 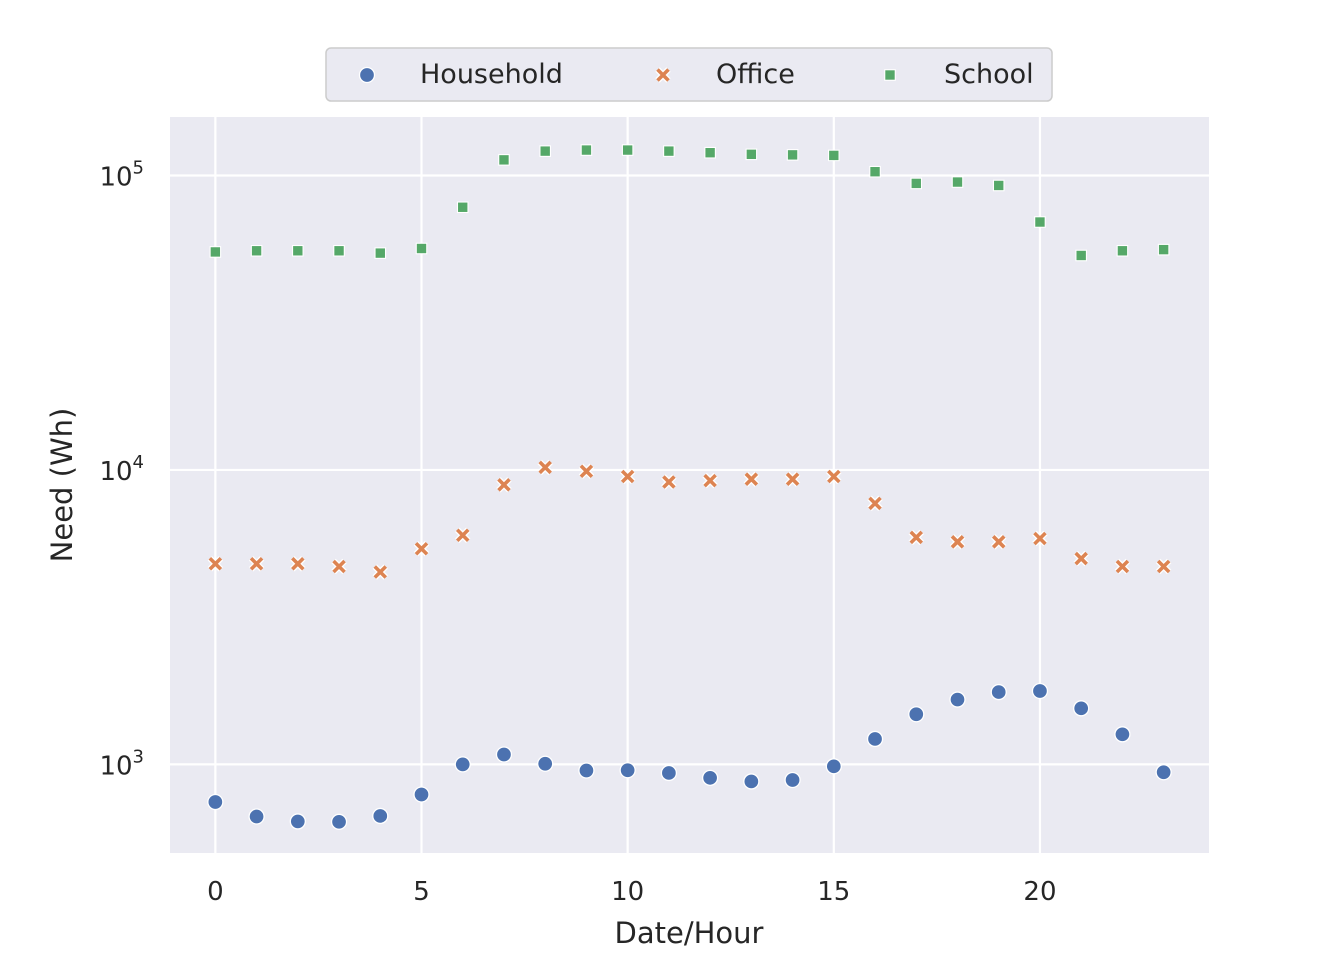 What do you see at coordinates (62, 485) in the screenshot?
I see `y-axis-label: Need (Wh)` at bounding box center [62, 485].